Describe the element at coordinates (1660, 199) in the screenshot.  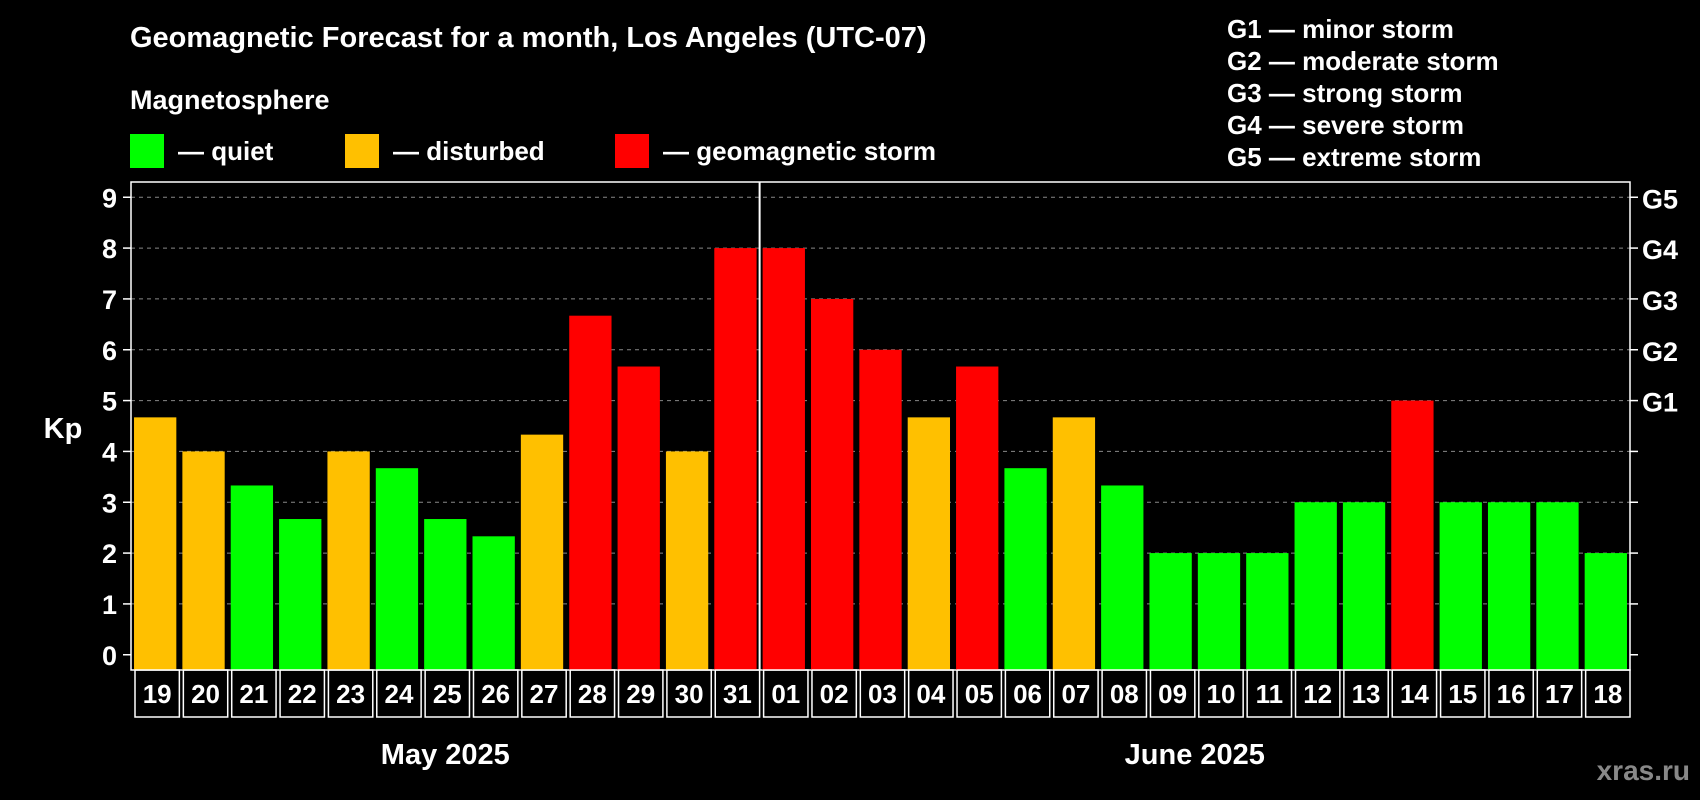
I see `right-axis-label: G5` at that location.